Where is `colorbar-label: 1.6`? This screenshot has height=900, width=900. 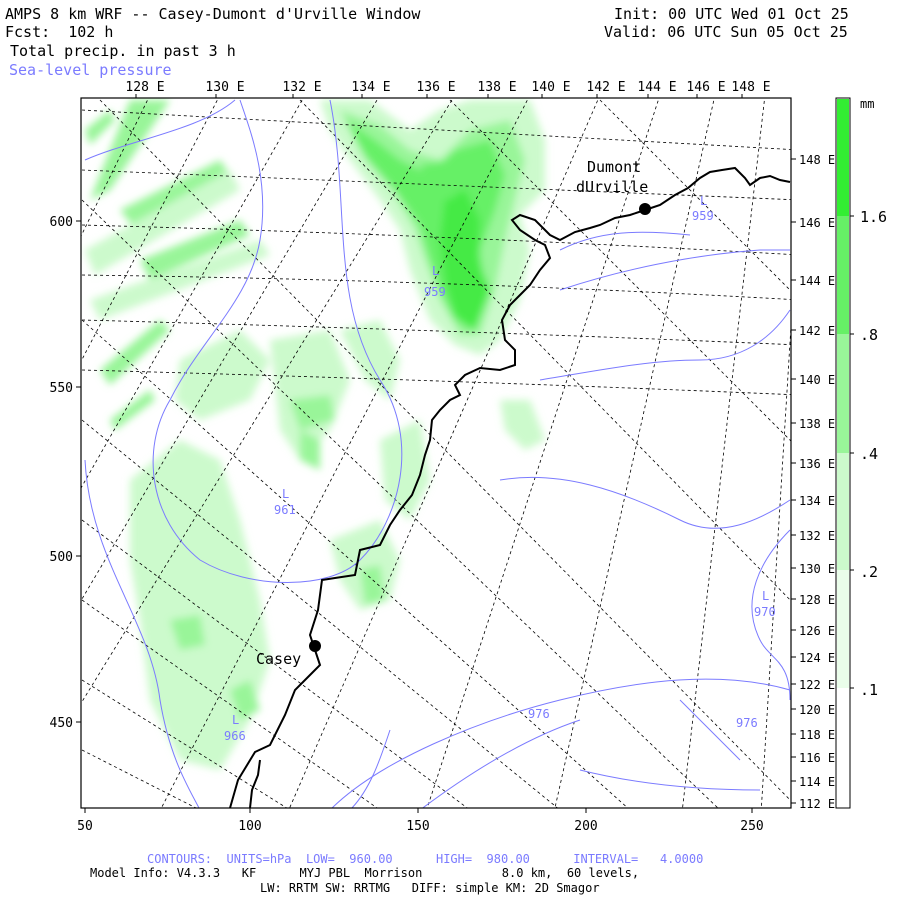 colorbar-label: 1.6 is located at coordinates (873, 217).